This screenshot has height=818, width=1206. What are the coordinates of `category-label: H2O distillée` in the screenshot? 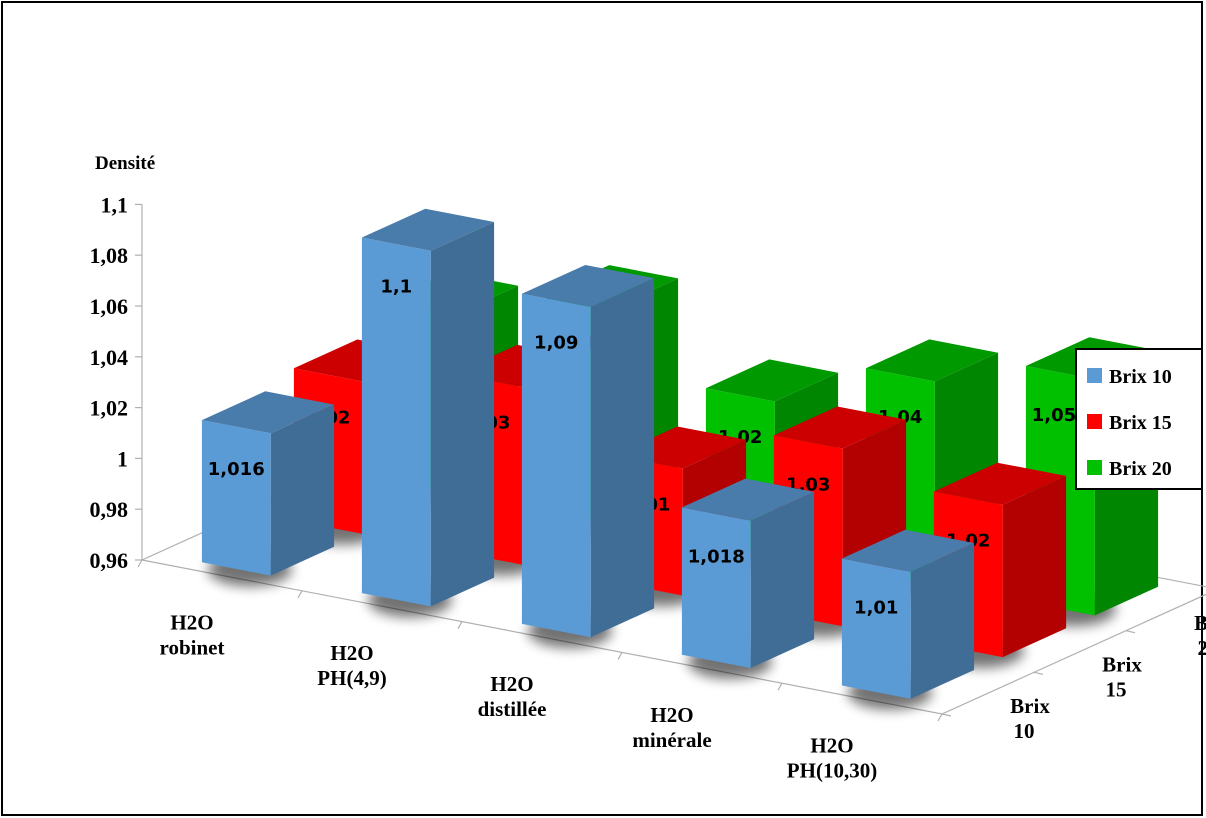 It's located at (512, 696).